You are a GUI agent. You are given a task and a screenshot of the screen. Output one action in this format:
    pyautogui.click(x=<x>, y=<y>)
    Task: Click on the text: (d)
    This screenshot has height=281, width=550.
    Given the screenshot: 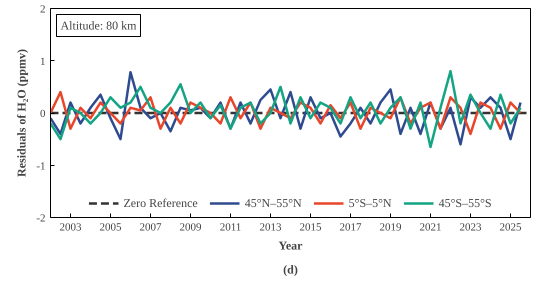 What is the action you would take?
    pyautogui.click(x=290, y=269)
    